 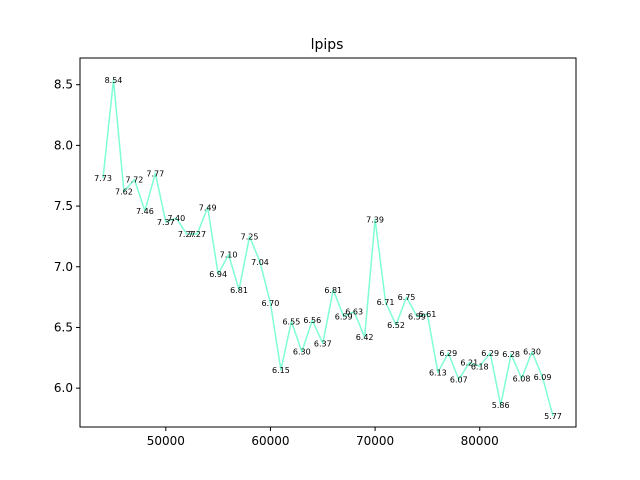 I want to click on data-label: 7.04, so click(x=260, y=262).